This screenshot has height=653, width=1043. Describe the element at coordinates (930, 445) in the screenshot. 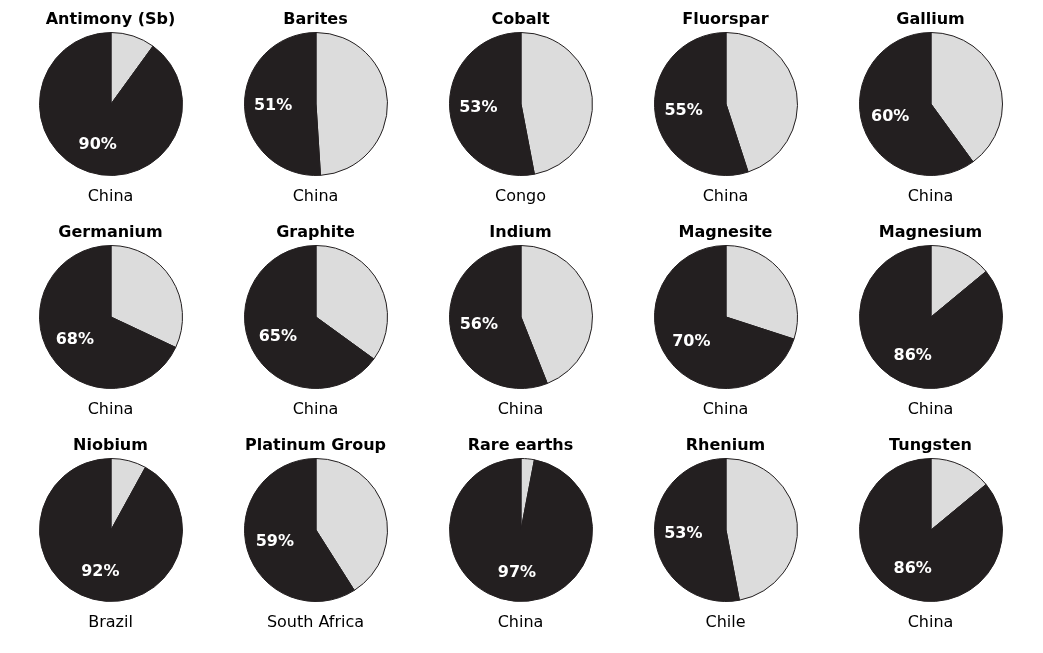

I see `chart-title: Tungsten` at that location.